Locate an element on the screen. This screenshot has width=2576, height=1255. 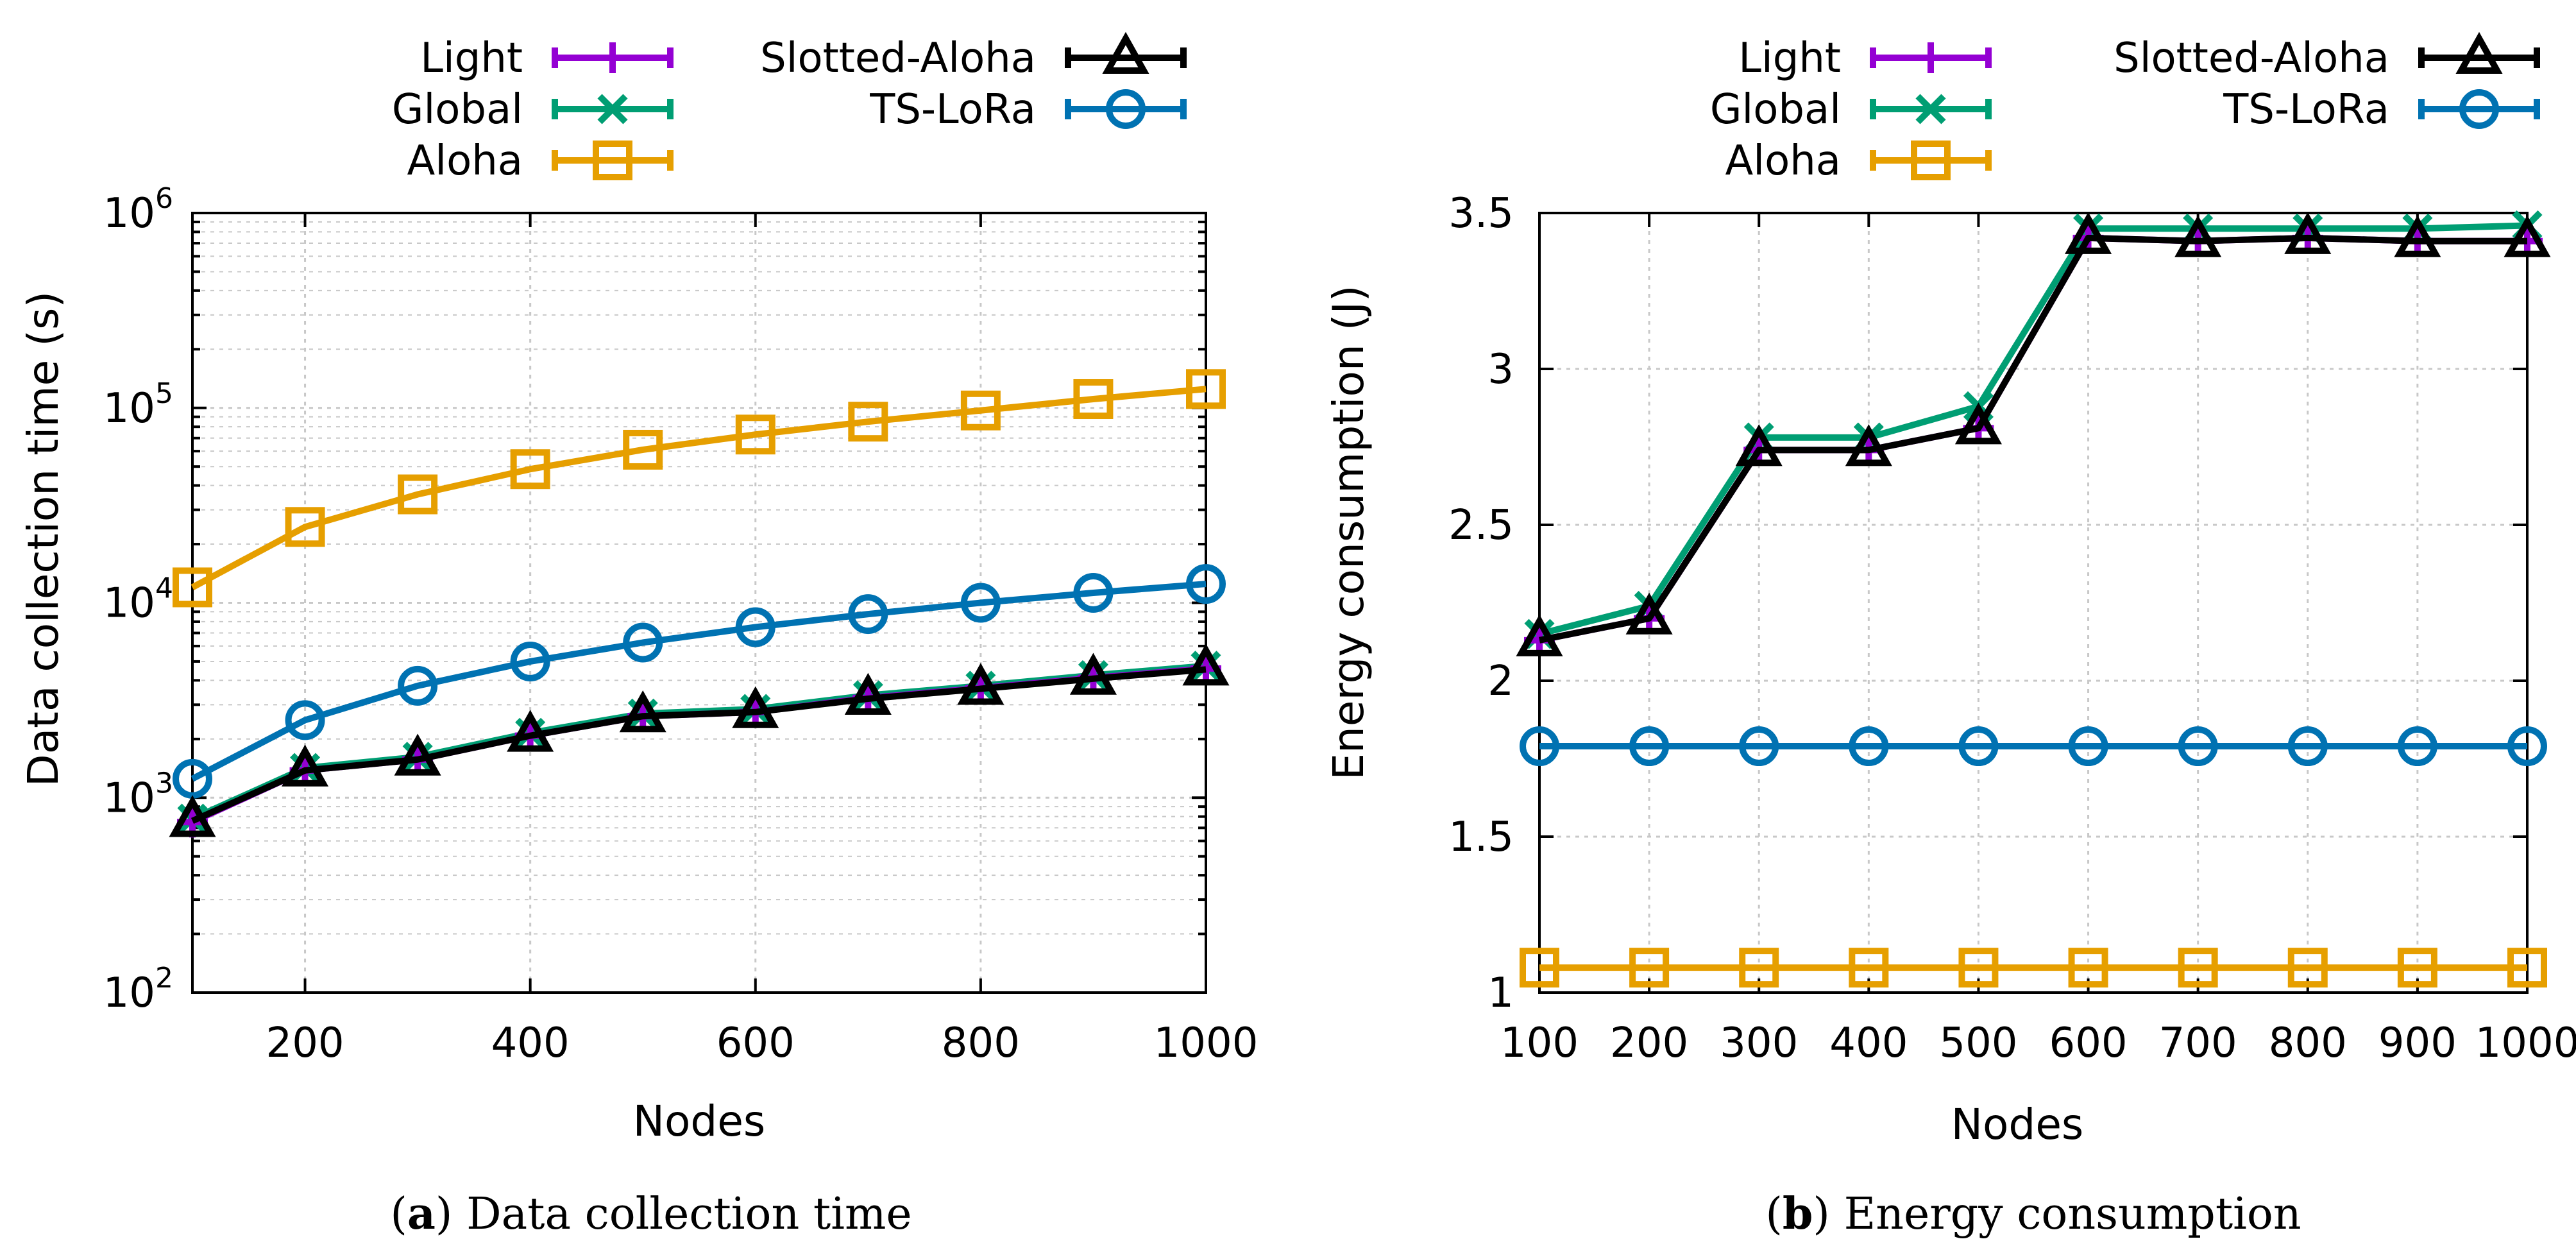
legend-label-aloha: Aloha is located at coordinates (1783, 161).